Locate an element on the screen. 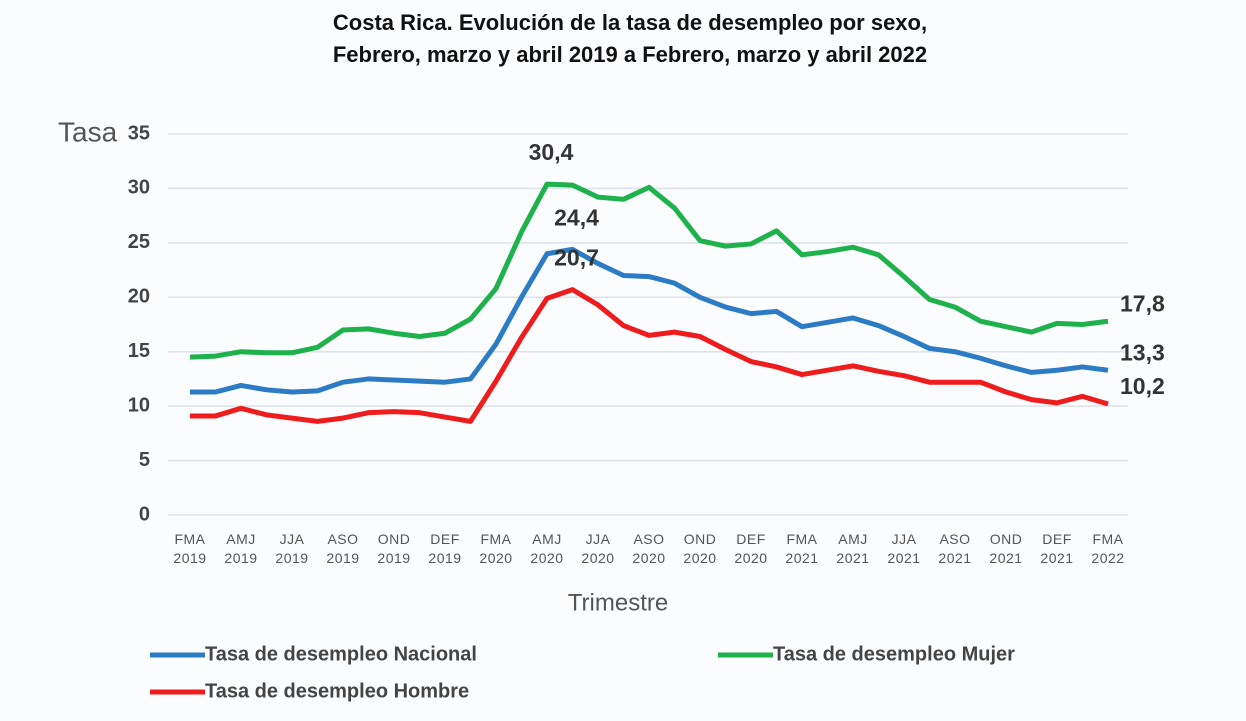 This screenshot has width=1246, height=721. x-tick-label: FMA 2020 is located at coordinates (496, 548).